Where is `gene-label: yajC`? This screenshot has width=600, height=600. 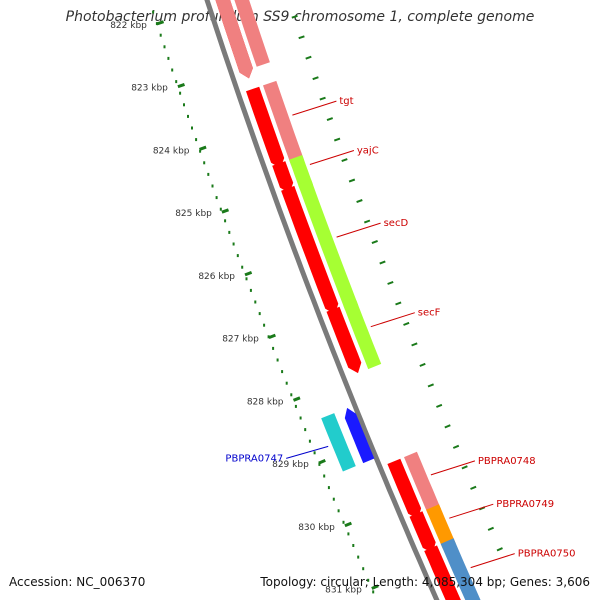
gene-label: yajC is located at coordinates (368, 151).